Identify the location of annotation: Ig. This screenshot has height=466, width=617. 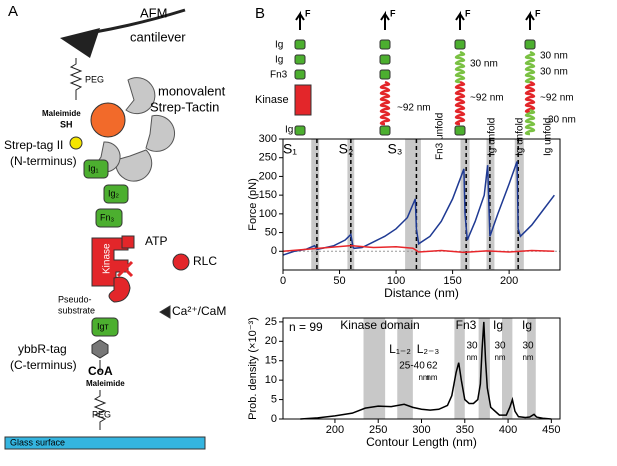
(527, 325).